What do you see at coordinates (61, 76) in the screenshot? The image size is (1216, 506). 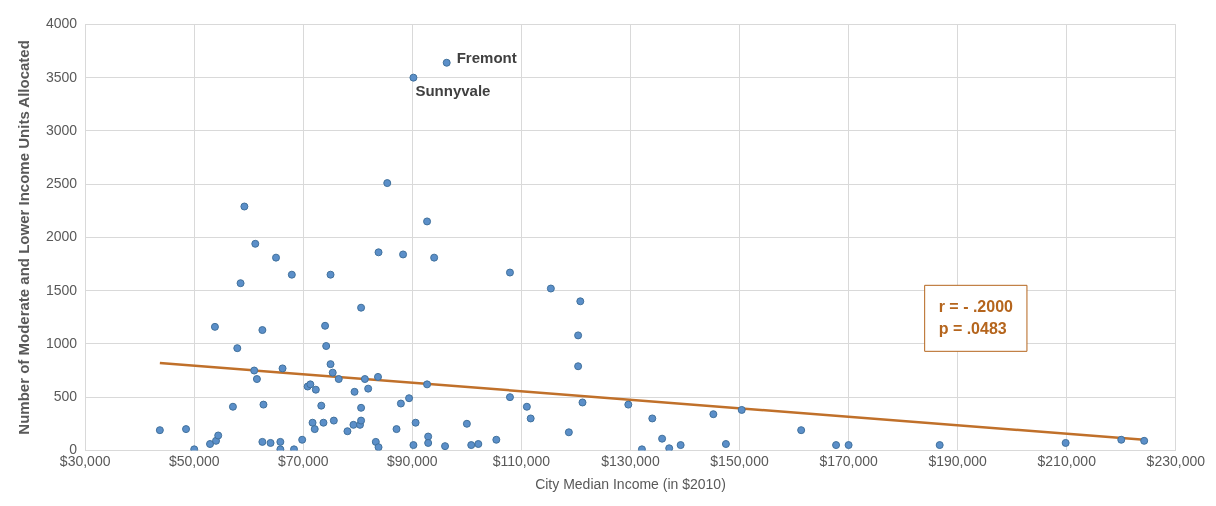 I see `y-tick-label: 3500` at bounding box center [61, 76].